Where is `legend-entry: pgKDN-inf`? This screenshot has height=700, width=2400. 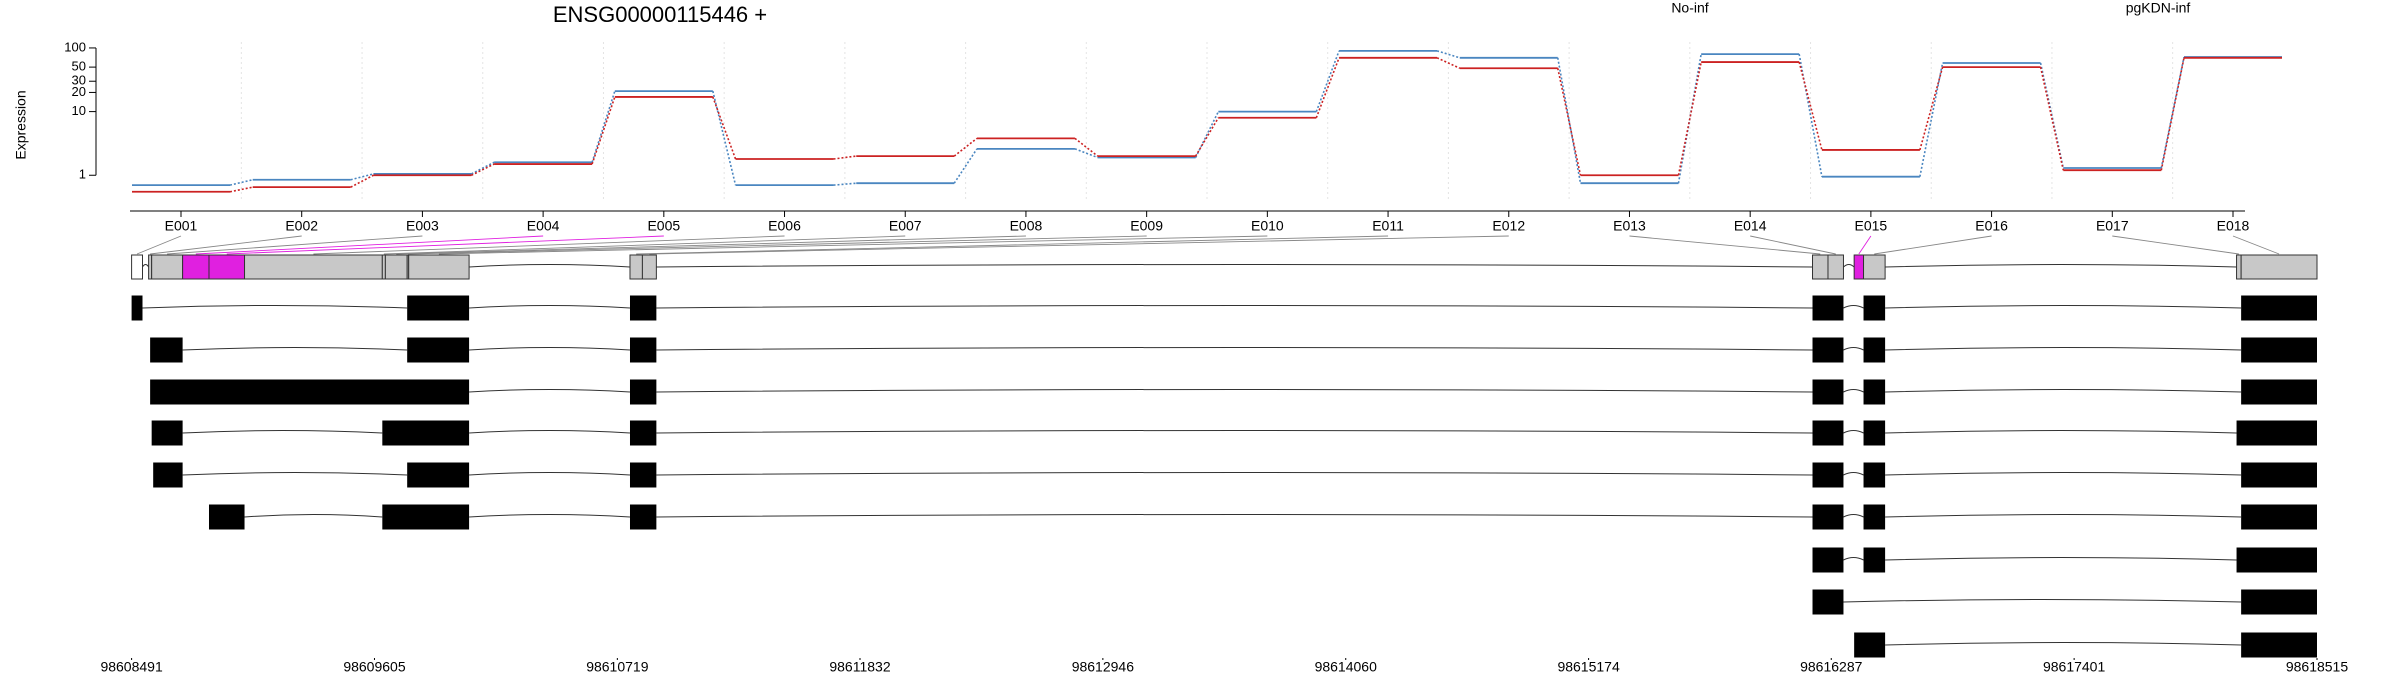 legend-entry: pgKDN-inf is located at coordinates (2158, 8).